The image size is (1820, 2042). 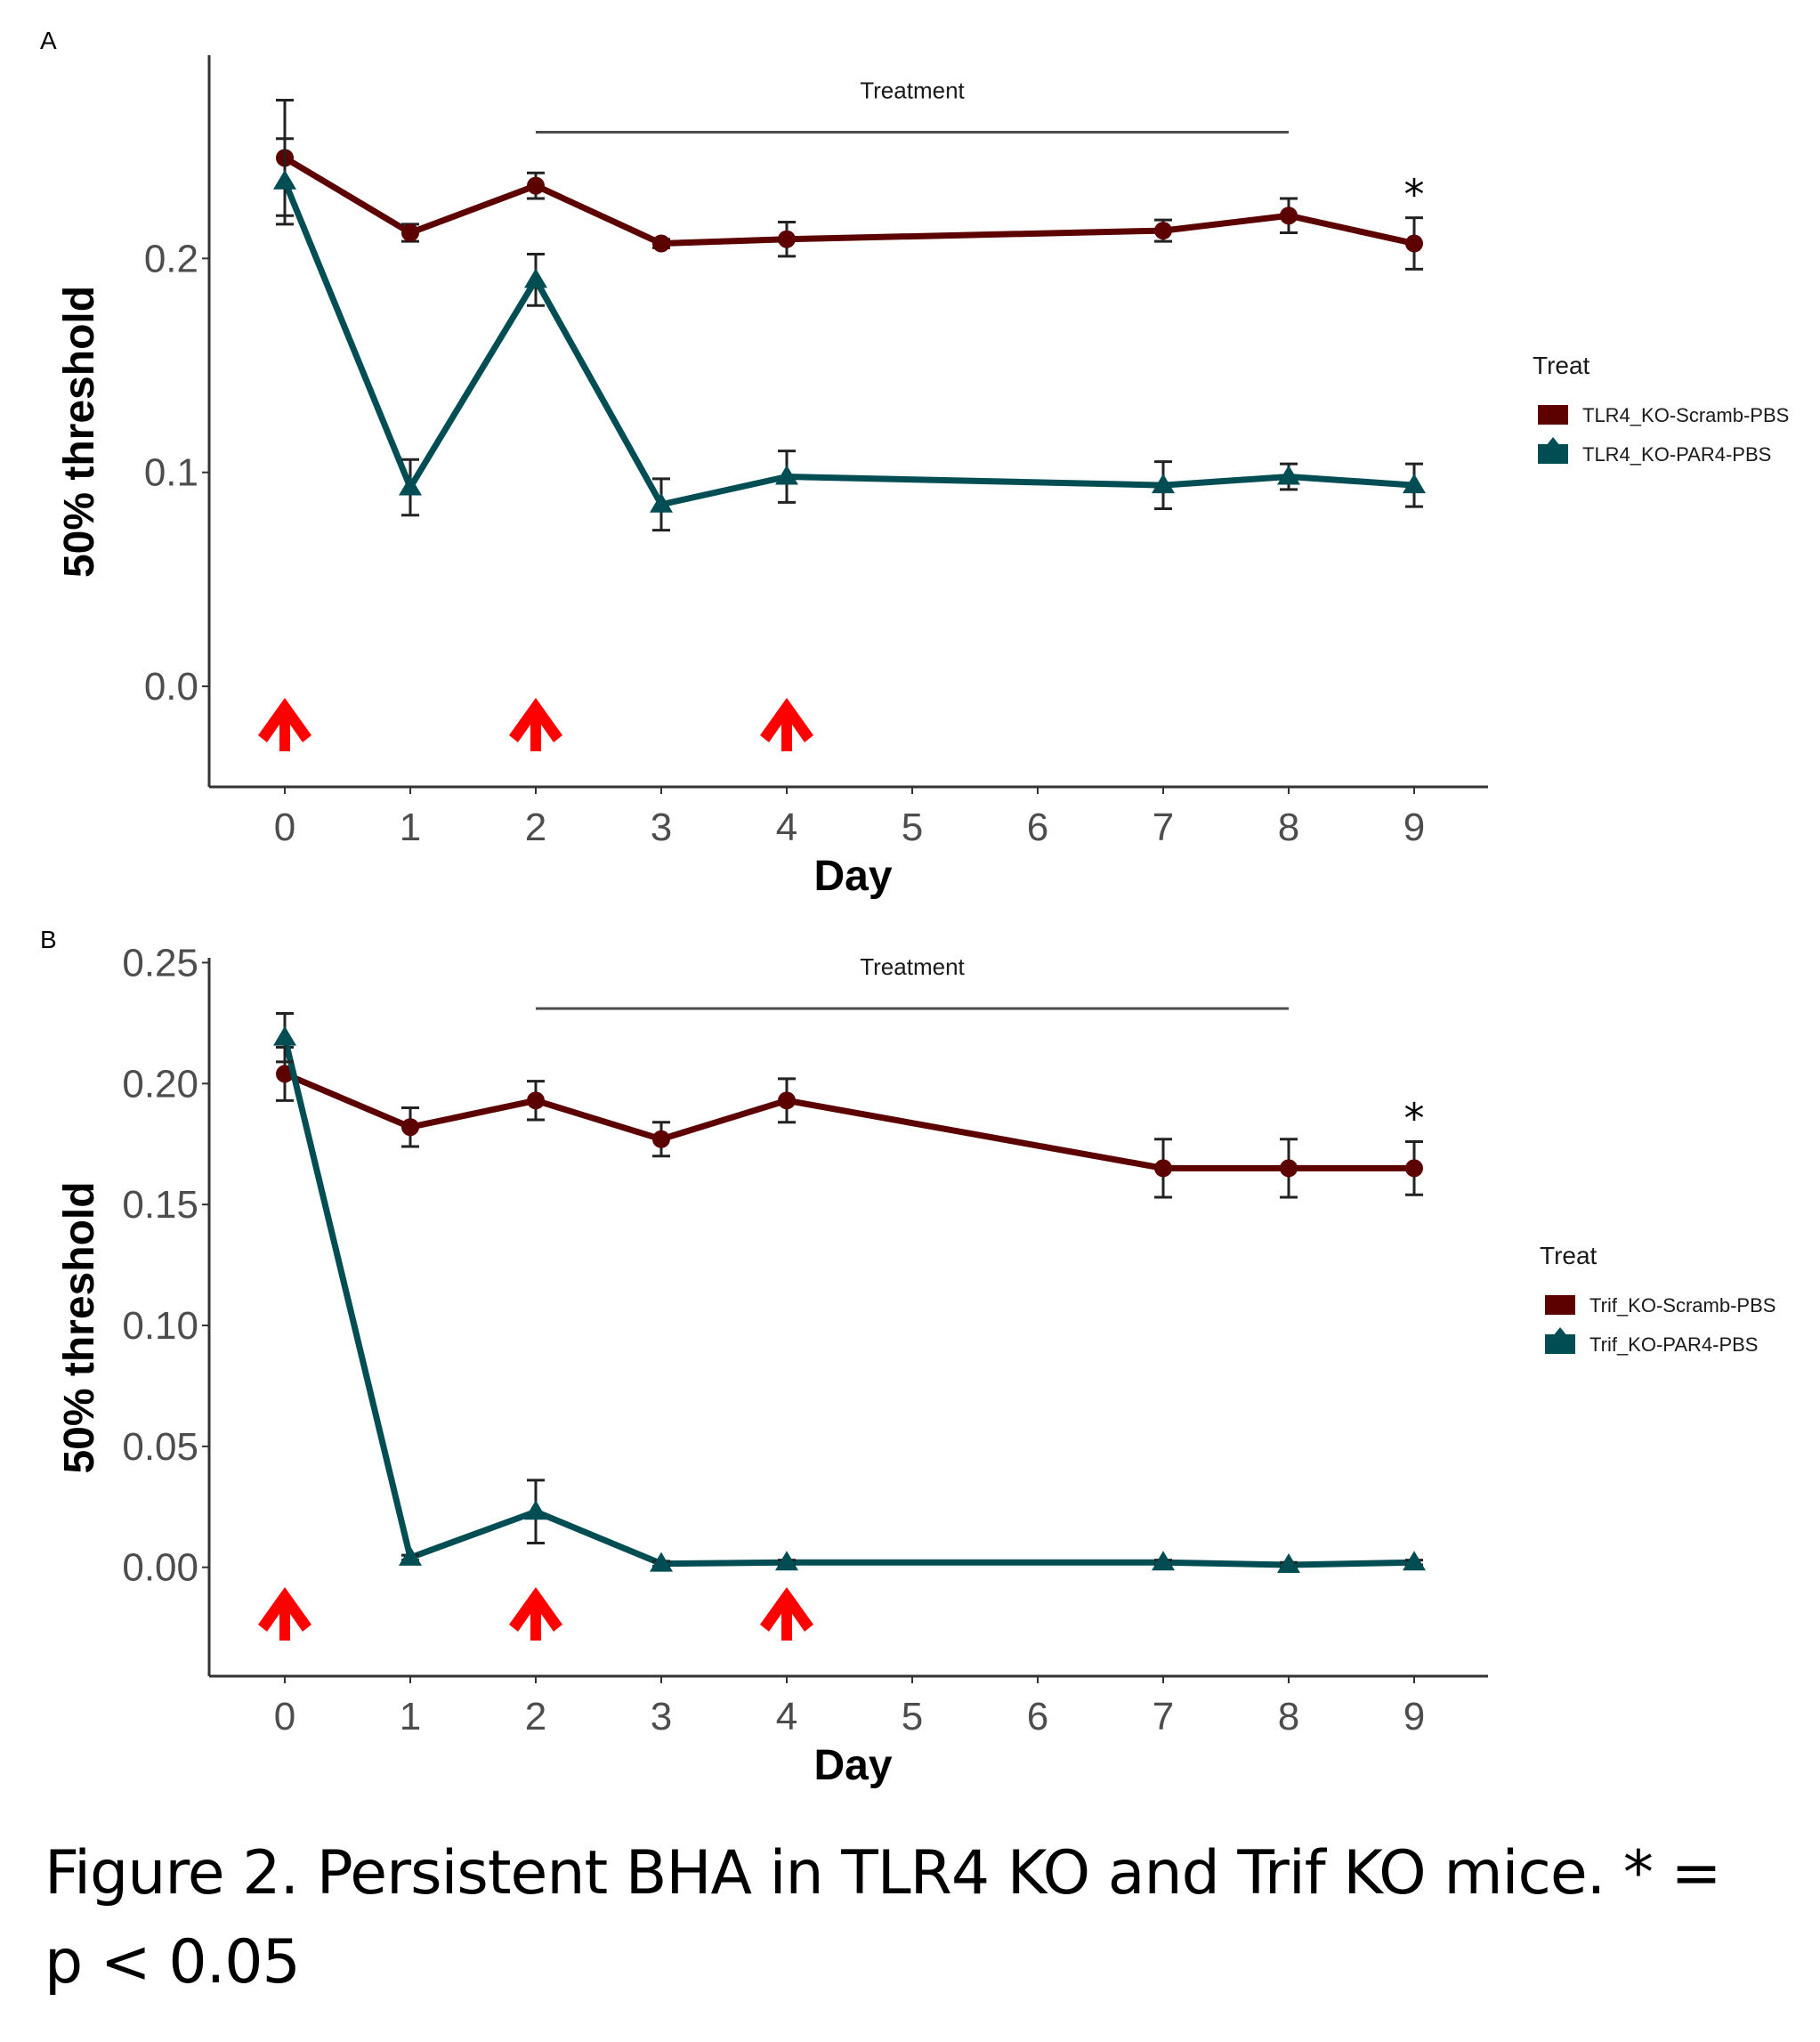 What do you see at coordinates (171, 258) in the screenshot?
I see `panel-a-y-tick-label: 0.2` at bounding box center [171, 258].